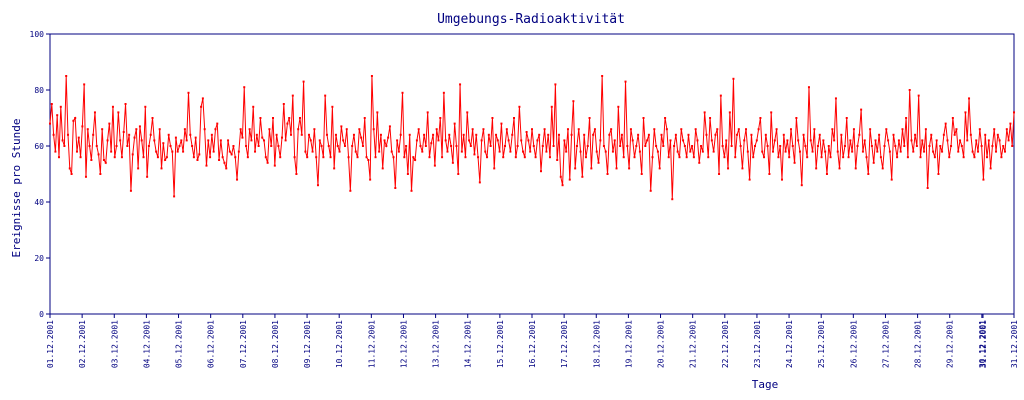 The width and height of the screenshot is (1024, 400). I want to click on x-tick-label: 26.12.2001, so click(853, 344).